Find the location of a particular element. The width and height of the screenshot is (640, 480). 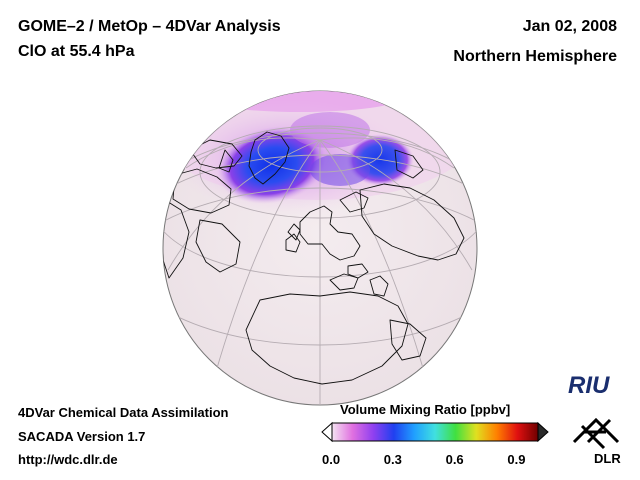

clo-anomaly-west is located at coordinates (272, 165).